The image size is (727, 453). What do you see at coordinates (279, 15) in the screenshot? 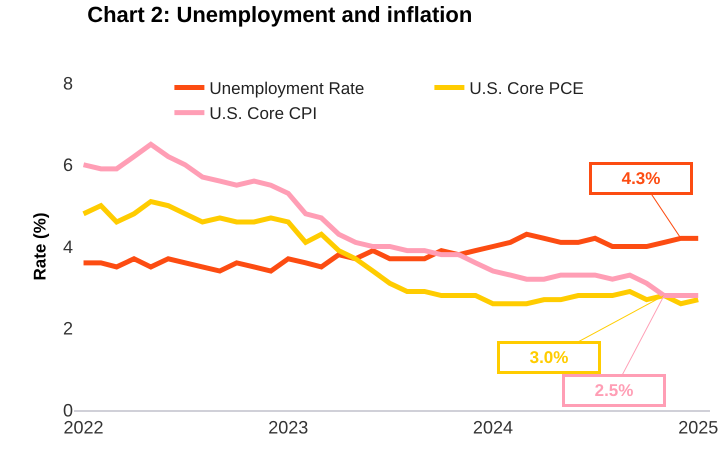
I see `chart-title: Chart 2: Unemployment and inflation` at bounding box center [279, 15].